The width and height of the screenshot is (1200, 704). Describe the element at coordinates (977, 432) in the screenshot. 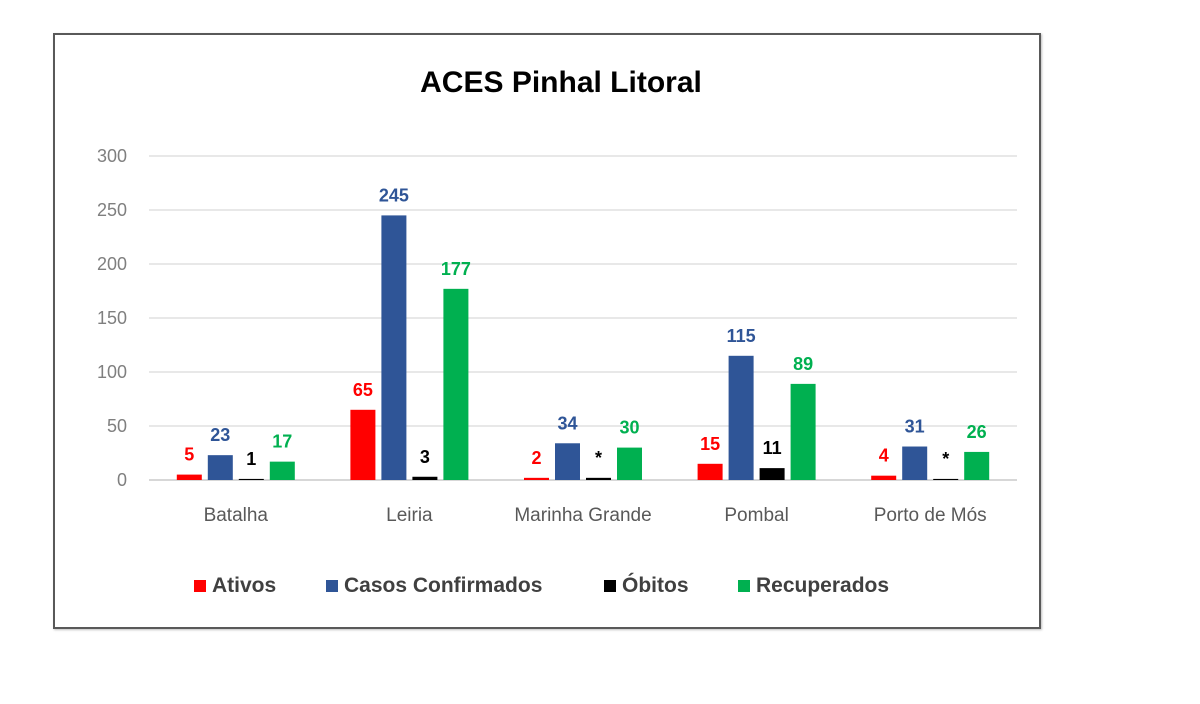

I see `data-label: 26` at that location.